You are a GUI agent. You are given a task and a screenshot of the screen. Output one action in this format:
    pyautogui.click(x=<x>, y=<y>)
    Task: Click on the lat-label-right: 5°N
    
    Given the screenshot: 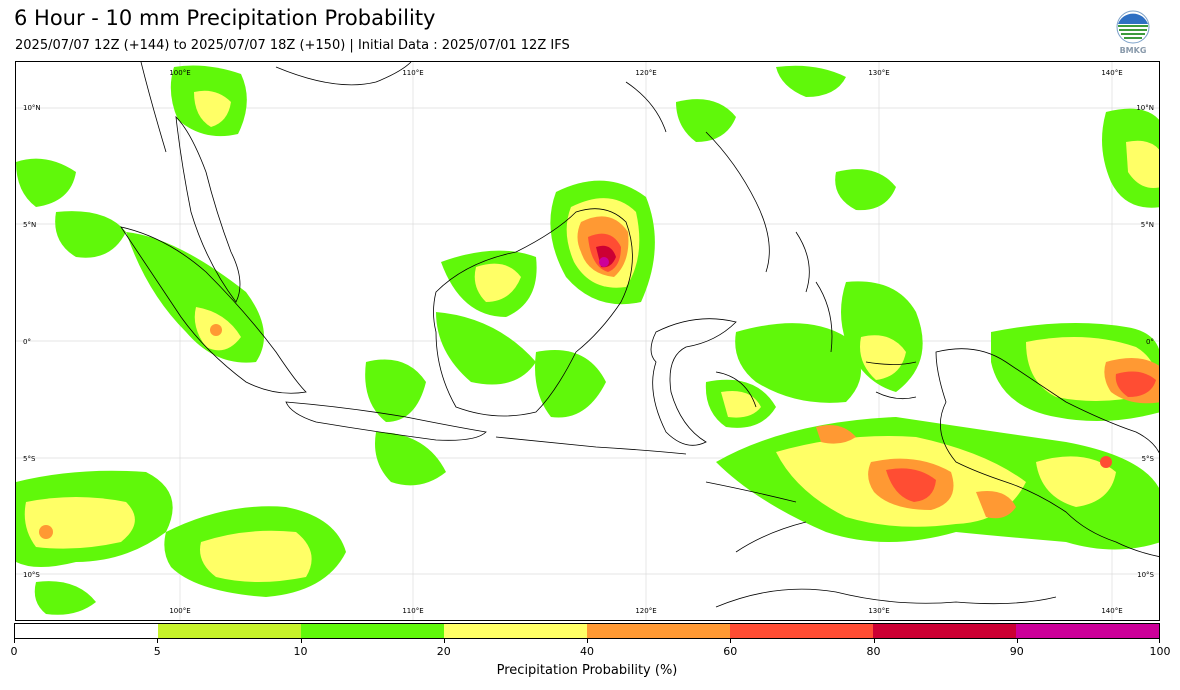 What is the action you would take?
    pyautogui.click(x=1147, y=225)
    